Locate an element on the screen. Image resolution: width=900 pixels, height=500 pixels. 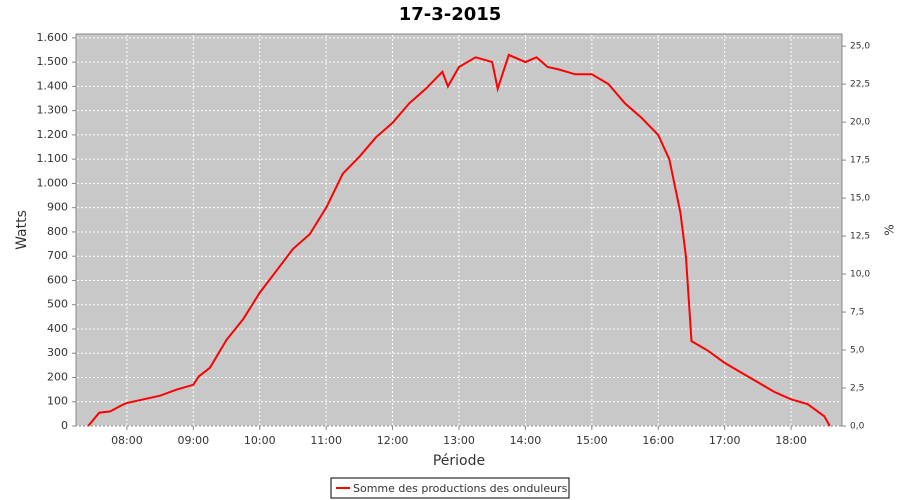
y2-tick-label: 12,5 is located at coordinates (860, 237).